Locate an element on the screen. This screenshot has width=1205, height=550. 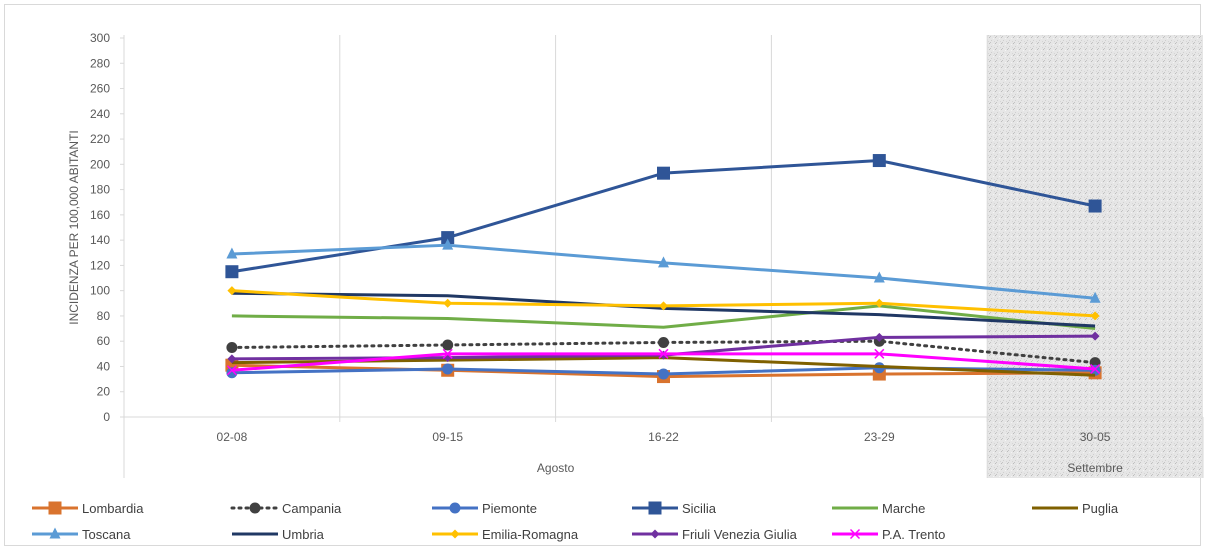
y-tick-label: 300 is located at coordinates (100, 38).